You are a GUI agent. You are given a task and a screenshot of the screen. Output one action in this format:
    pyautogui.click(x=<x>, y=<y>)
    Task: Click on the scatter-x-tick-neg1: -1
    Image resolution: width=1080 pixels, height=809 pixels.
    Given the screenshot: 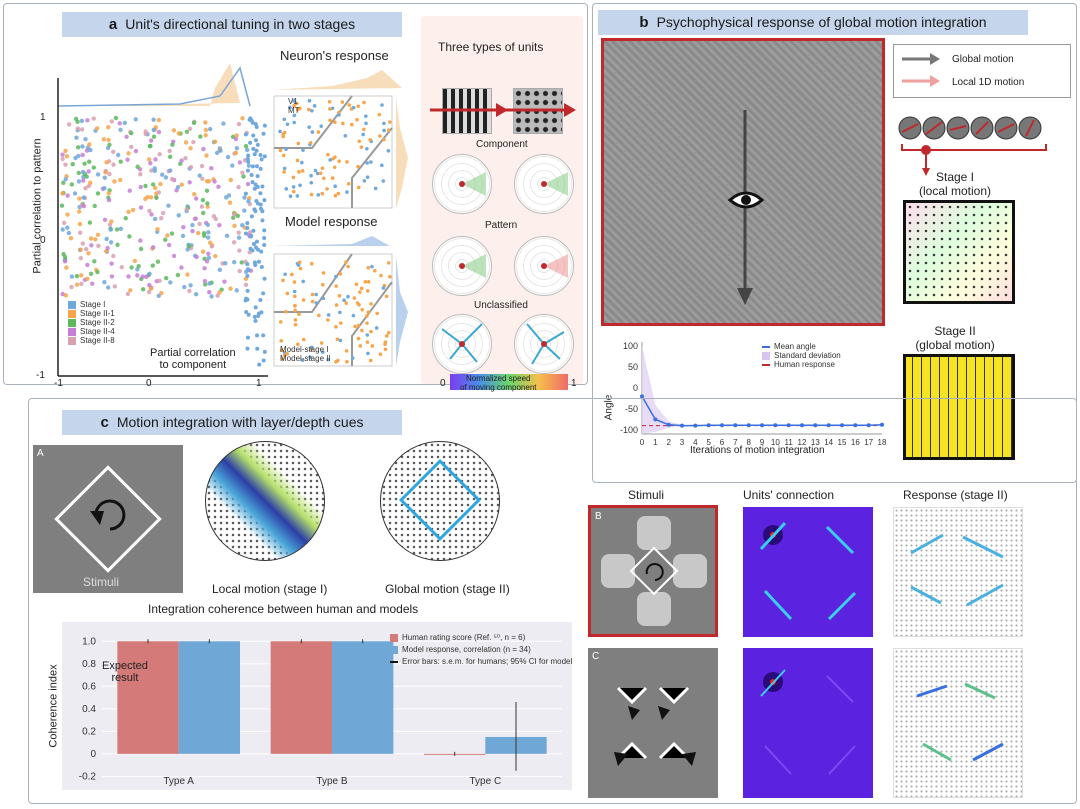 What is the action you would take?
    pyautogui.click(x=58, y=383)
    